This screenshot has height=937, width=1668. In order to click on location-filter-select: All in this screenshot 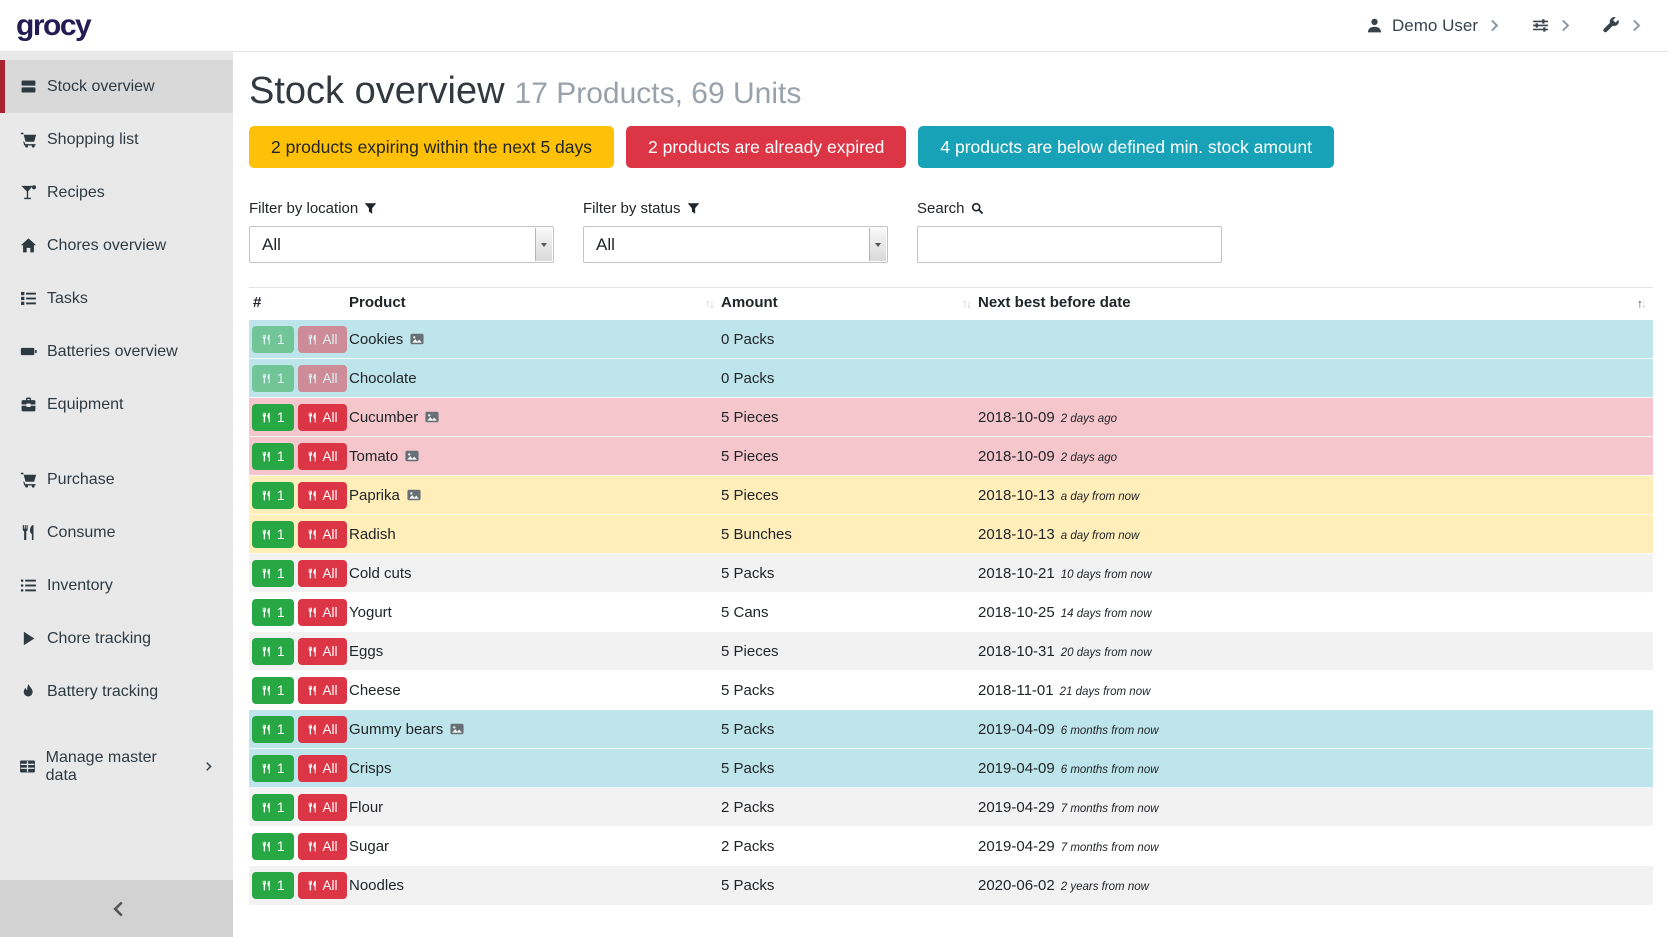, I will do `click(401, 244)`.